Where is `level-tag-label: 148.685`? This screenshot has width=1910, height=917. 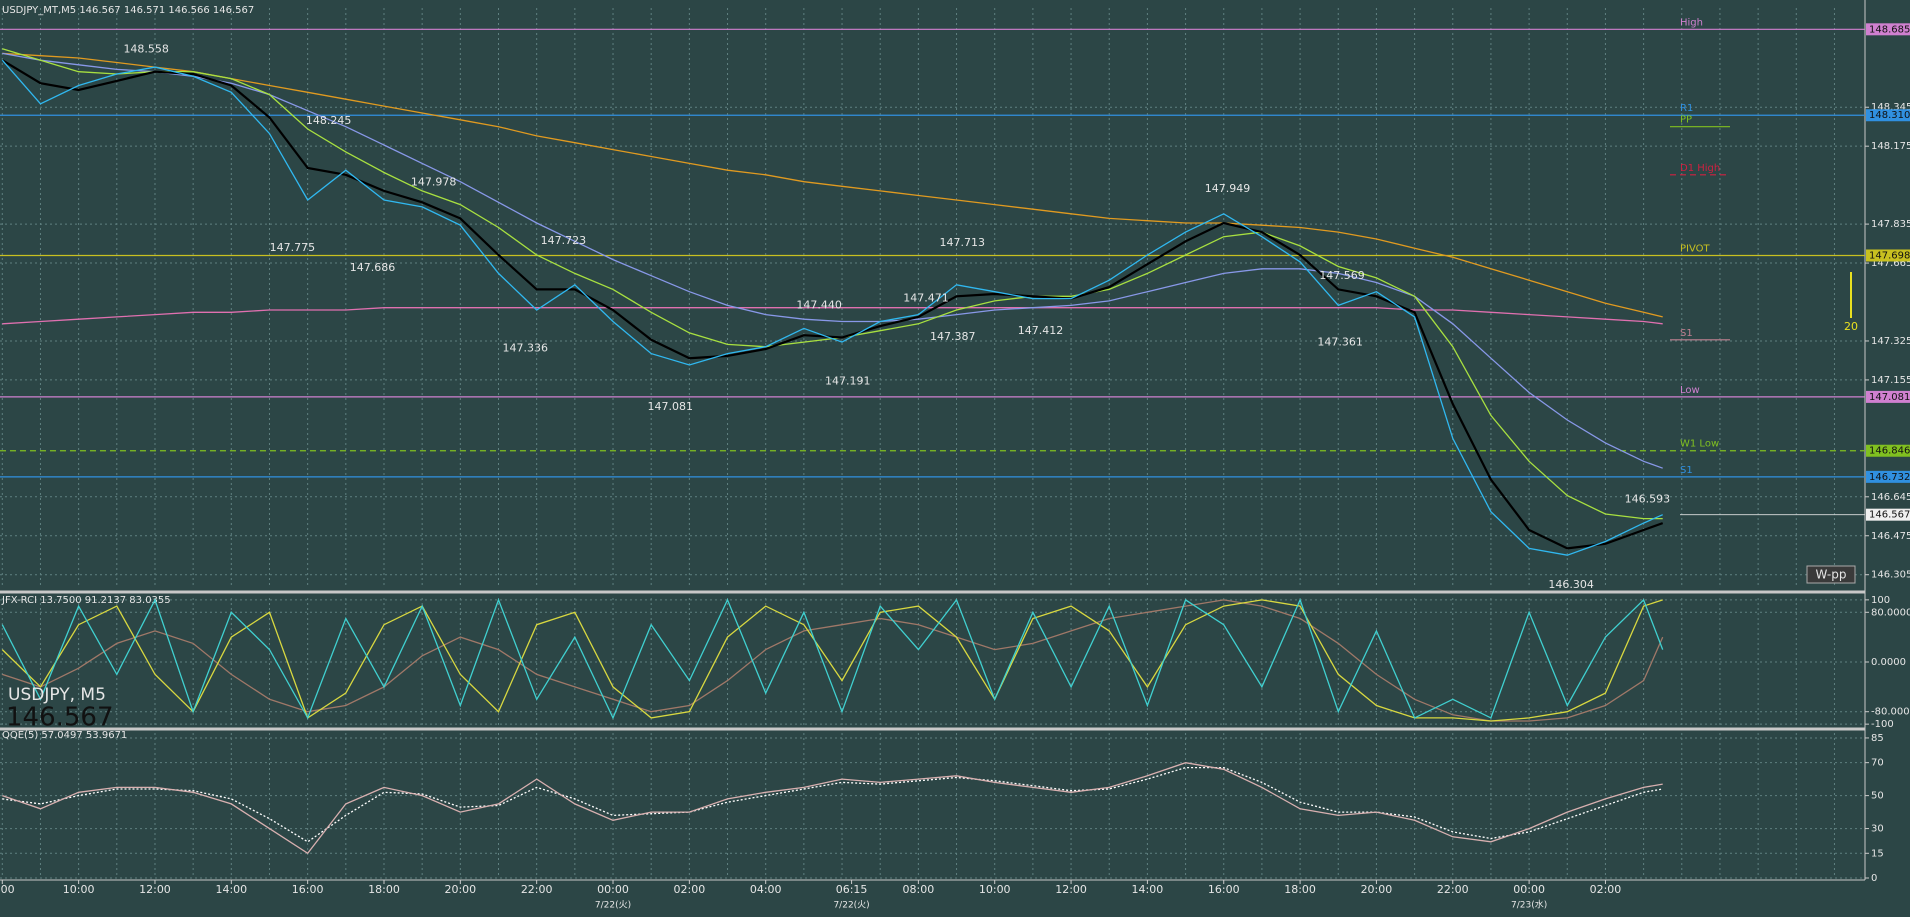 level-tag-label: 148.685 is located at coordinates (1889, 29).